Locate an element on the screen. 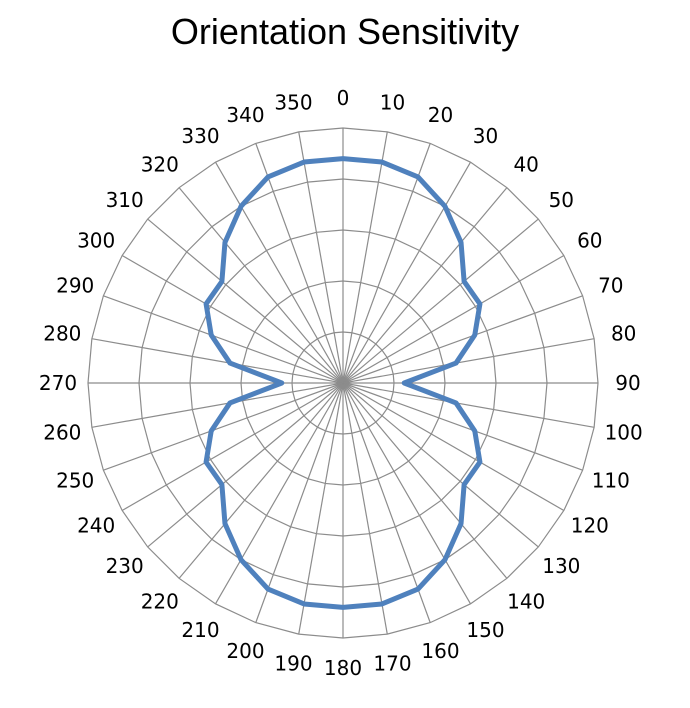 The width and height of the screenshot is (690, 708). angle-label-90: 90 is located at coordinates (627, 383).